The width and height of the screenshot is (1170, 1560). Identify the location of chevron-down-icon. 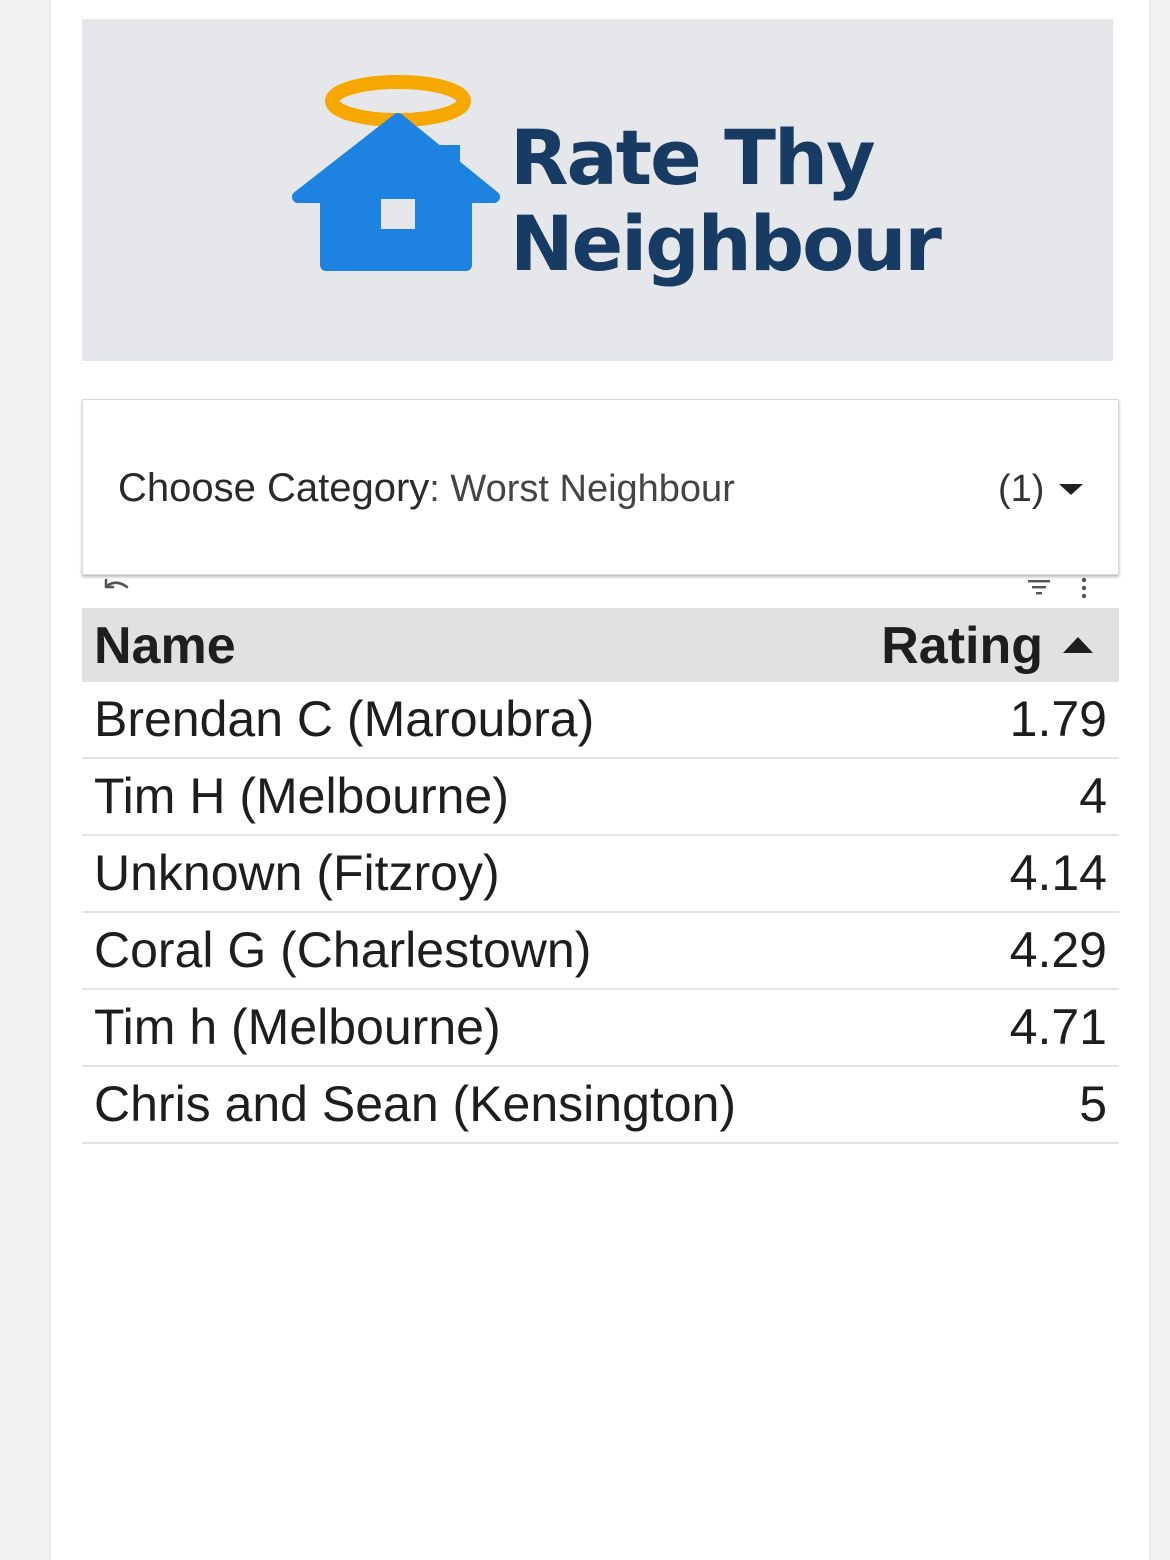
(1071, 489).